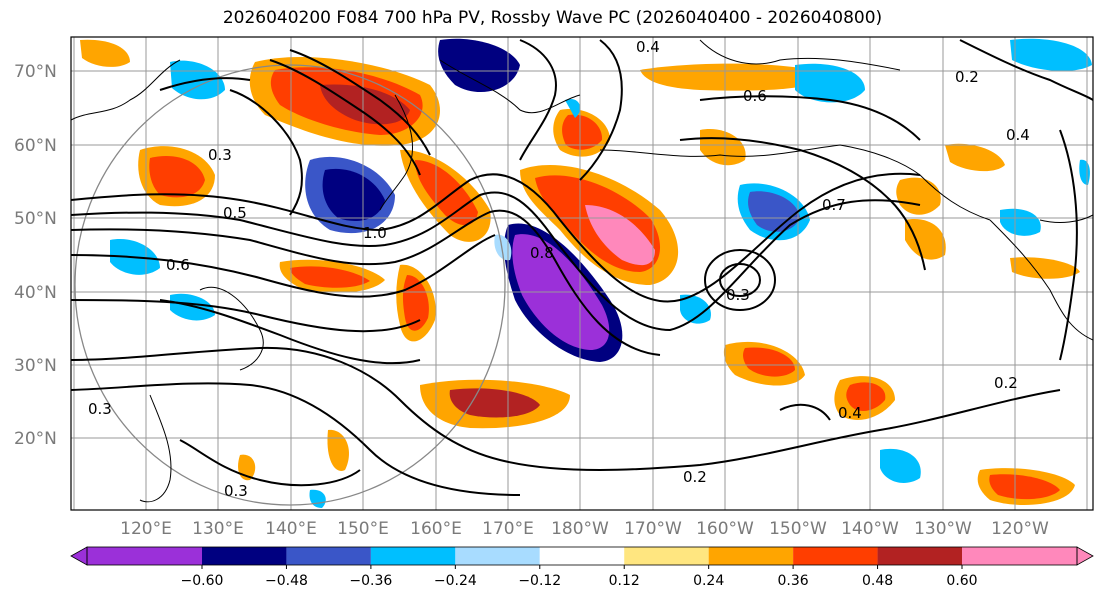 The height and width of the screenshot is (604, 1105). Describe the element at coordinates (35, 146) in the screenshot. I see `lat-label: 60°N` at that location.